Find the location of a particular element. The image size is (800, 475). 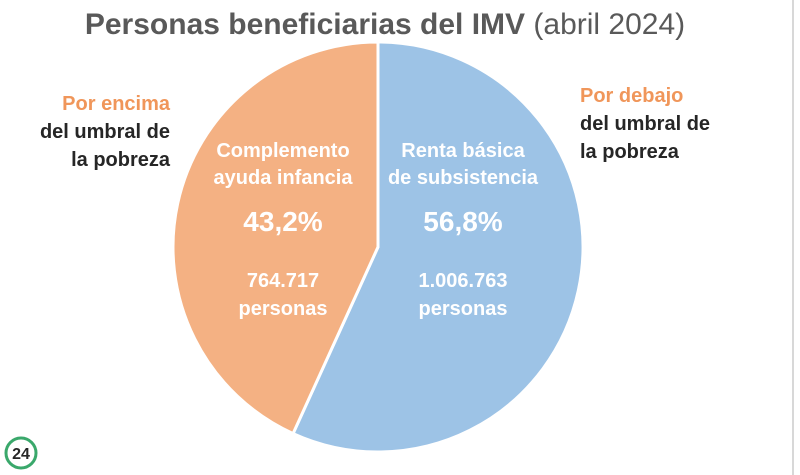

chart-title-main: Personas beneficiarias del IMV is located at coordinates (305, 24).